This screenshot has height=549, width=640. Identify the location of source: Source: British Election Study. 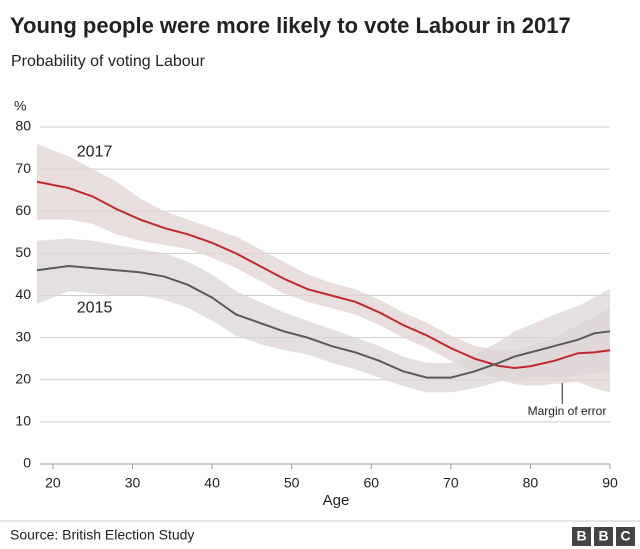
(102, 535).